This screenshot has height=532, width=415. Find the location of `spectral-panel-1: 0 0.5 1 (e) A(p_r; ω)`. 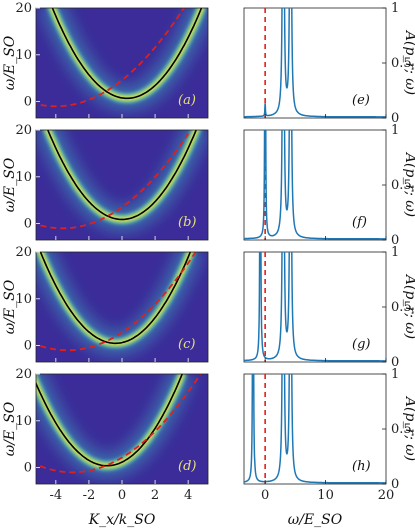

spectral-panel-1: 0 0.5 1 (e) A(p_r; ω) is located at coordinates (329, 63).